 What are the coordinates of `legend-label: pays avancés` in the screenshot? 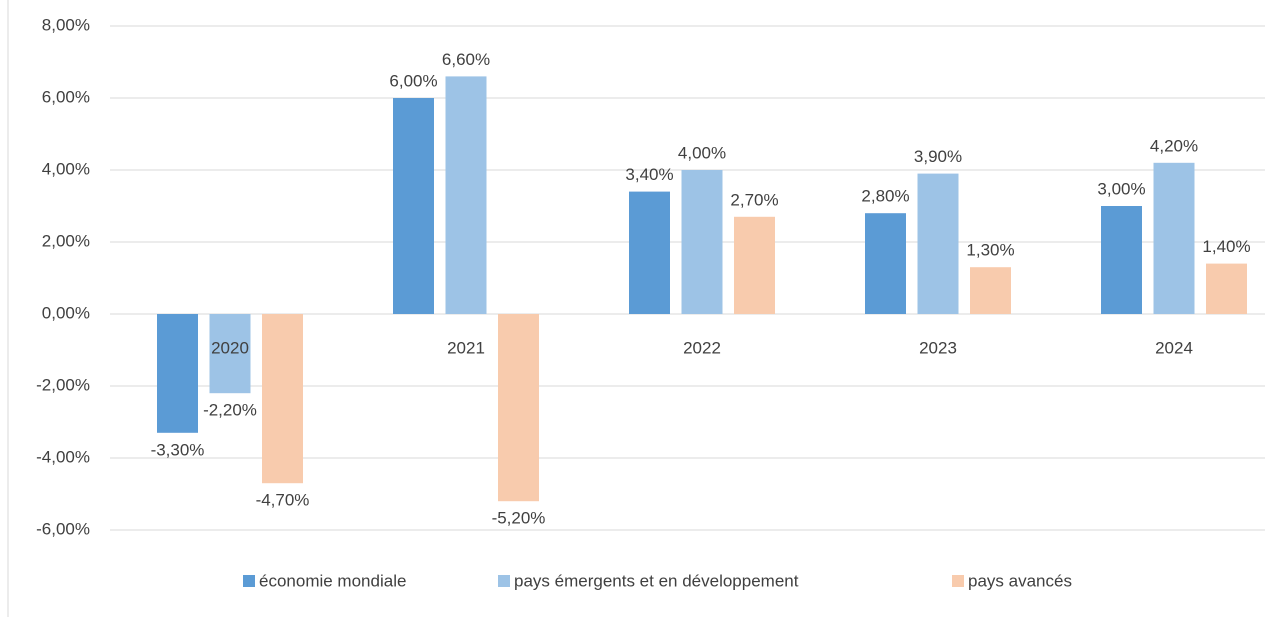 It's located at (1020, 580).